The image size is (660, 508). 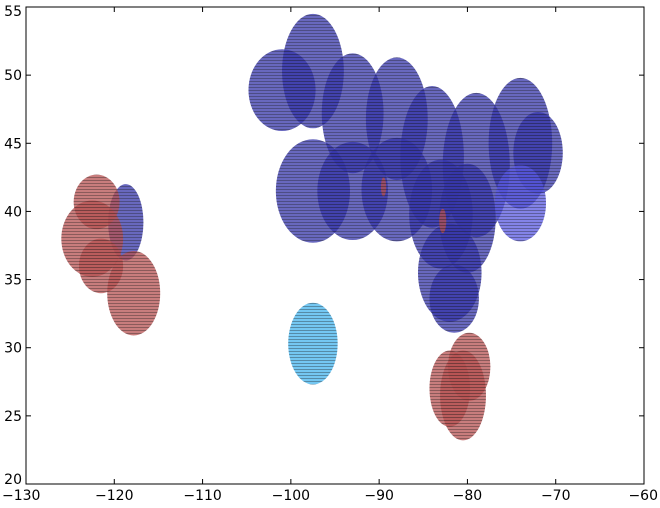 What do you see at coordinates (379, 495) in the screenshot?
I see `x-tick-label: −90` at bounding box center [379, 495].